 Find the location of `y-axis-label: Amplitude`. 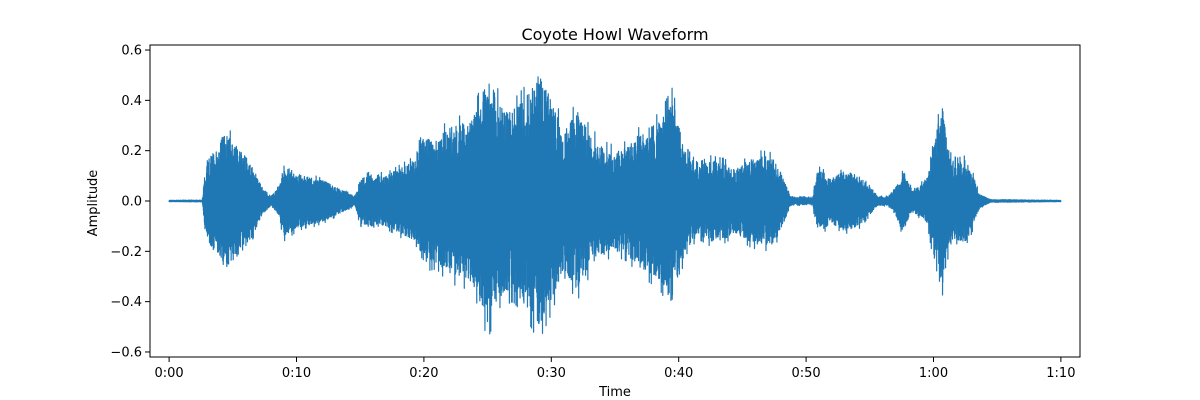

y-axis-label: Amplitude is located at coordinates (93, 203).